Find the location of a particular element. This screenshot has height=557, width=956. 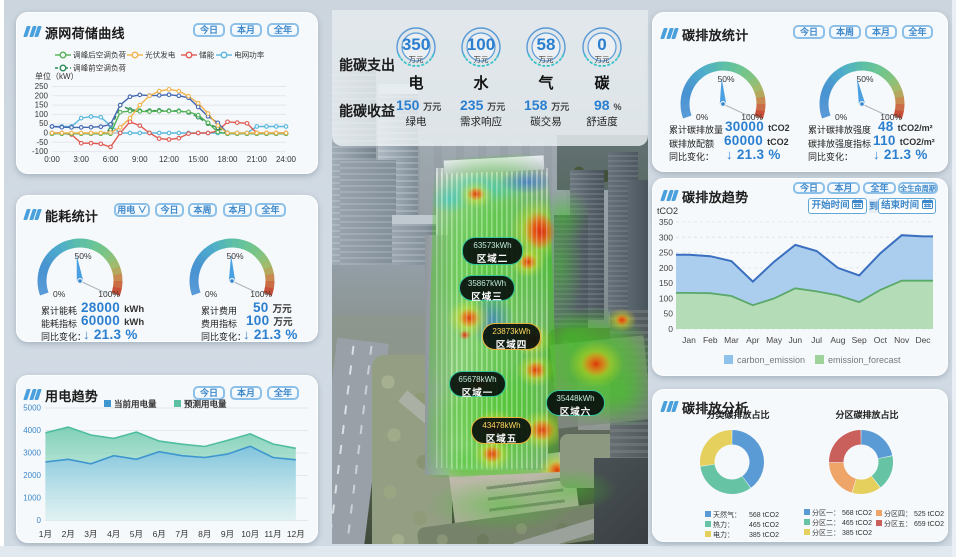

svg-text: 5月 is located at coordinates (136, 534).